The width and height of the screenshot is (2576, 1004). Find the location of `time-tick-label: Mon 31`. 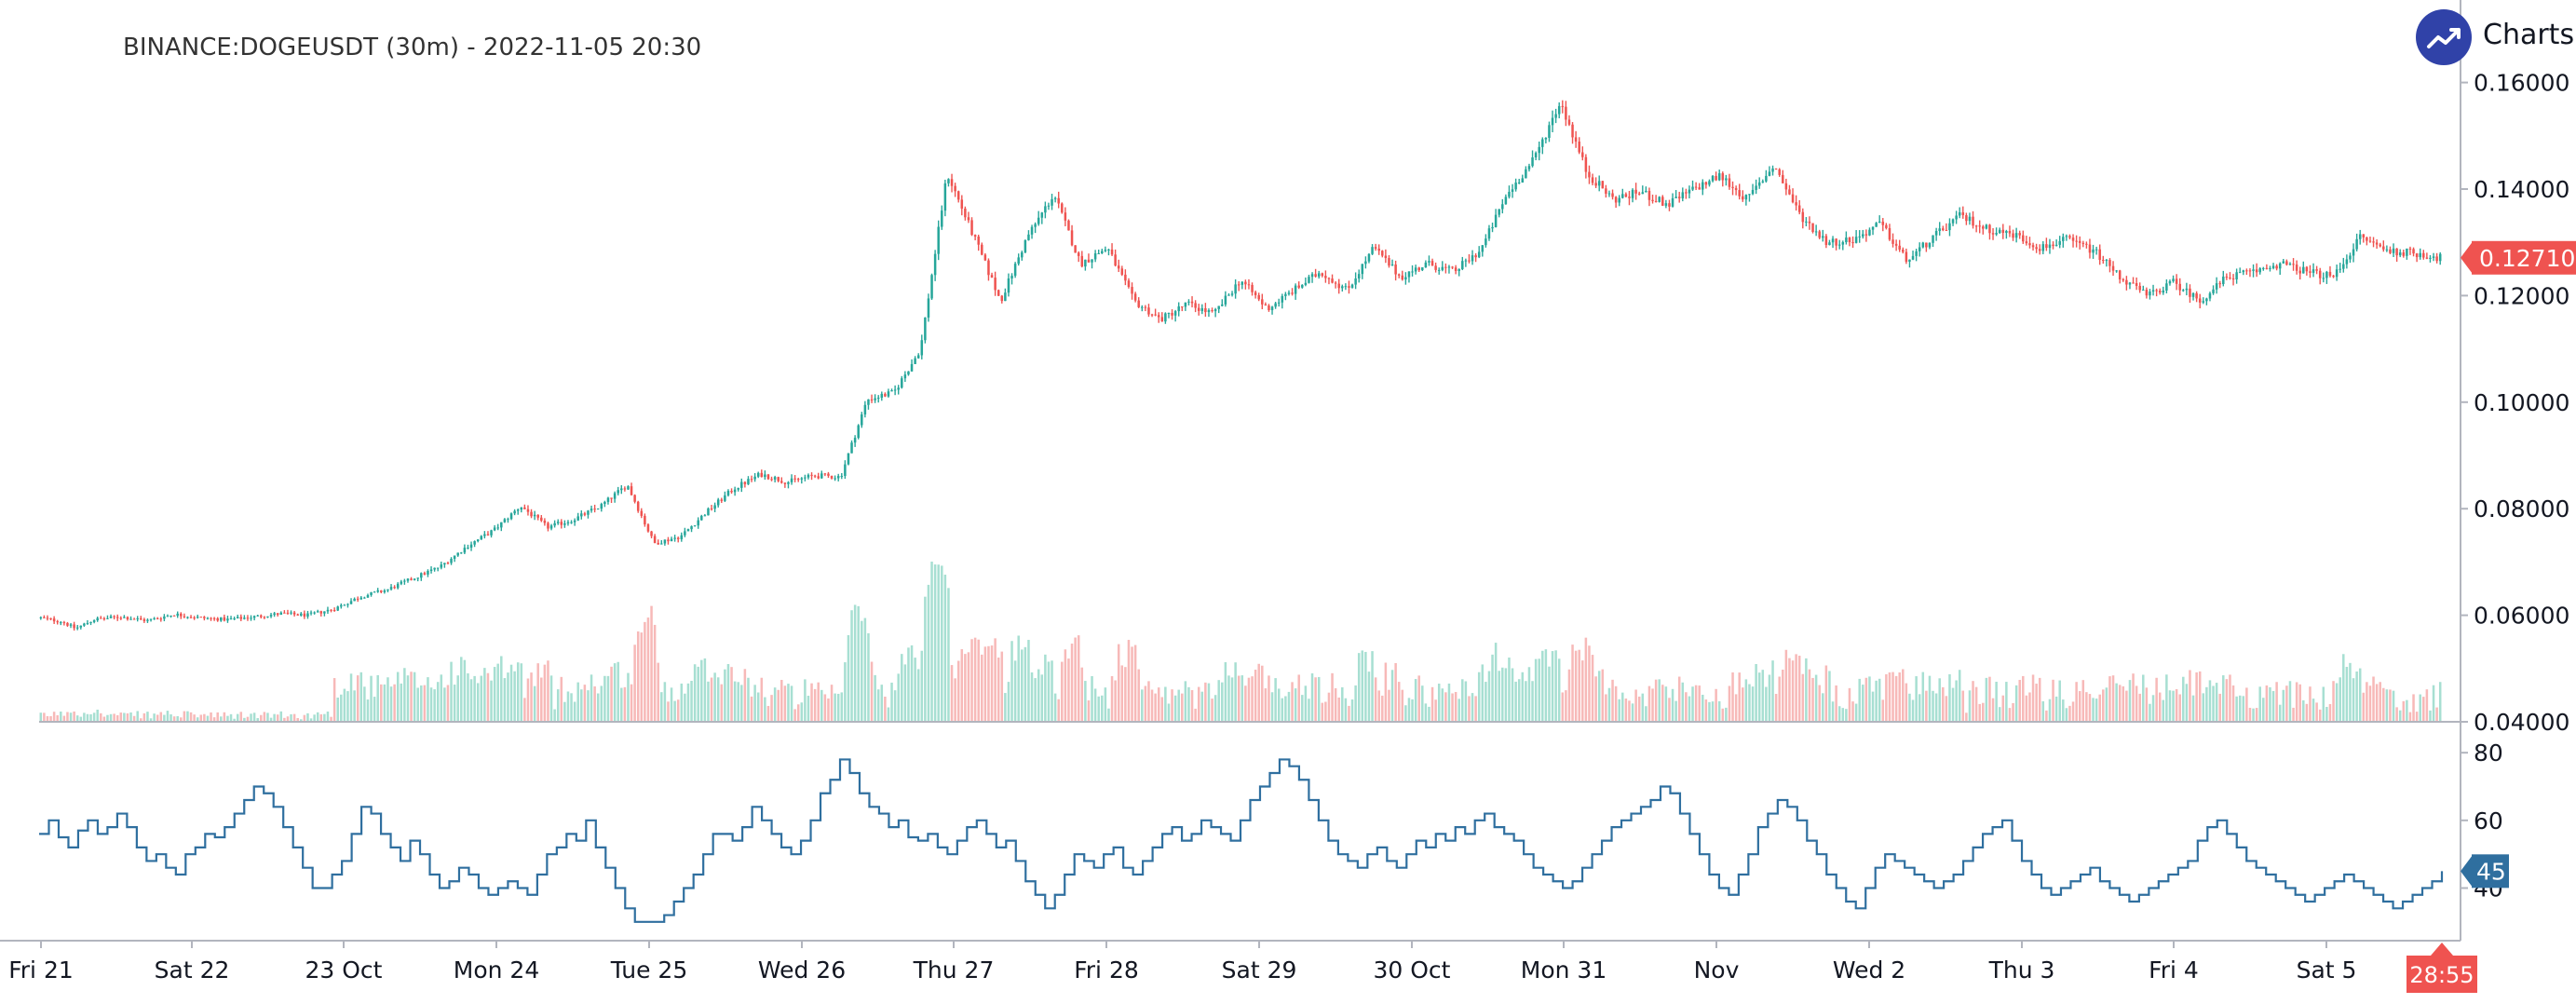

time-tick-label: Mon 31 is located at coordinates (1564, 970).